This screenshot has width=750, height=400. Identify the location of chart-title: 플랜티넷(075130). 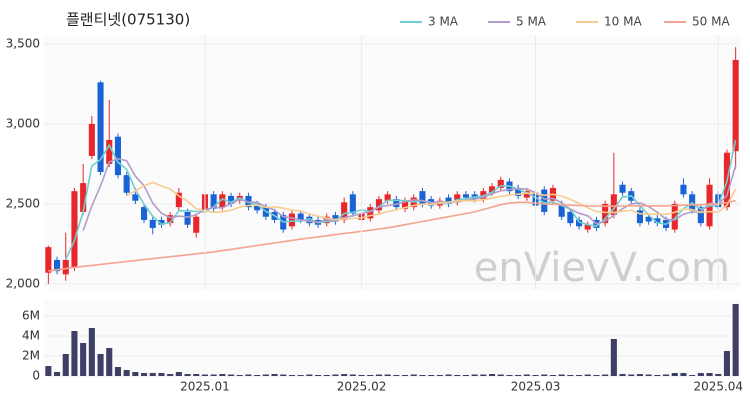
(128, 20).